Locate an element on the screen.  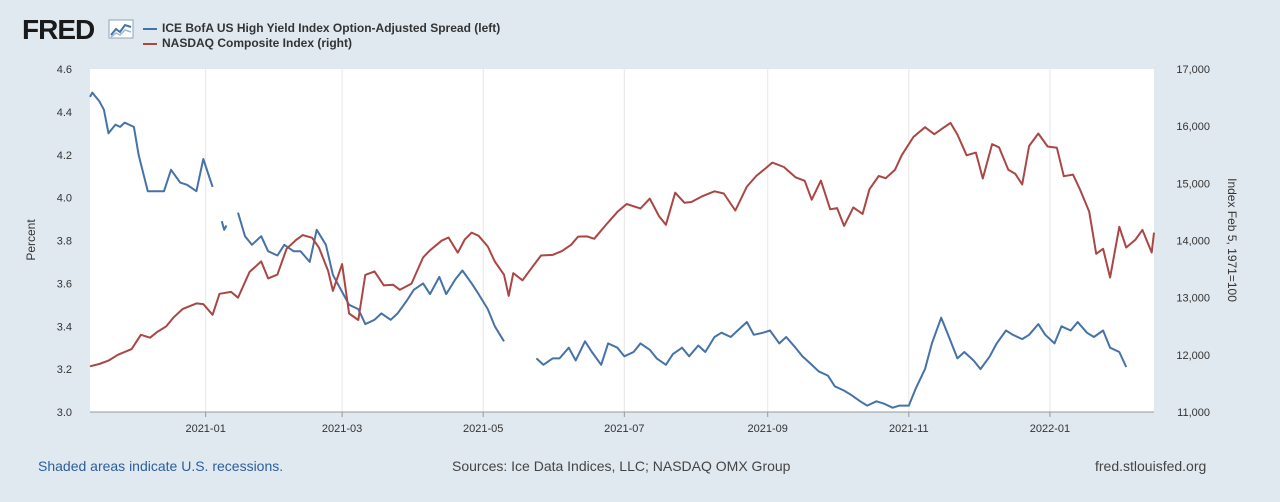
left-y-tick-label: 3.0 is located at coordinates (64, 413).